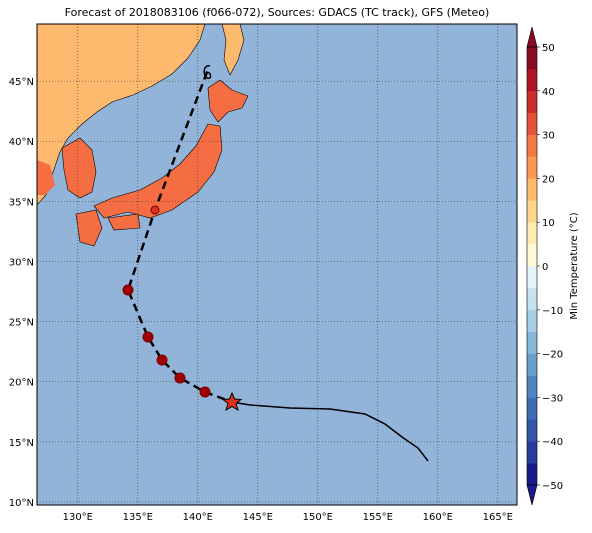  I want to click on colorbar-label: Min Temperature (°C), so click(574, 265).